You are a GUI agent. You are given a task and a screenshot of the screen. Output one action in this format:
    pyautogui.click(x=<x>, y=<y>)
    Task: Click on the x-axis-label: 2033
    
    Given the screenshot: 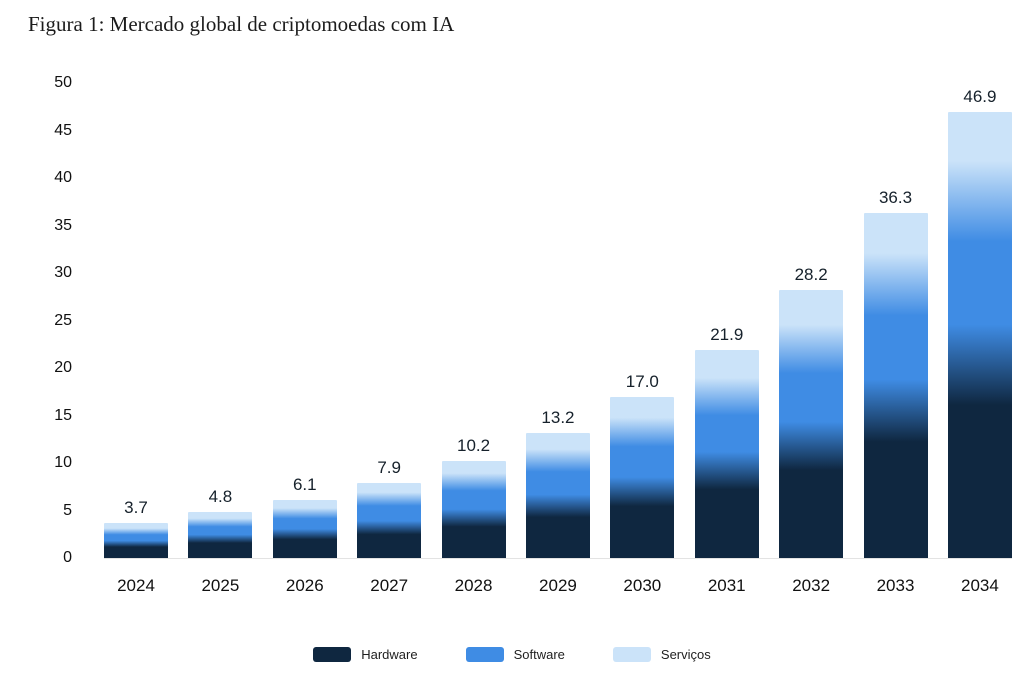 What is the action you would take?
    pyautogui.click(x=895, y=585)
    